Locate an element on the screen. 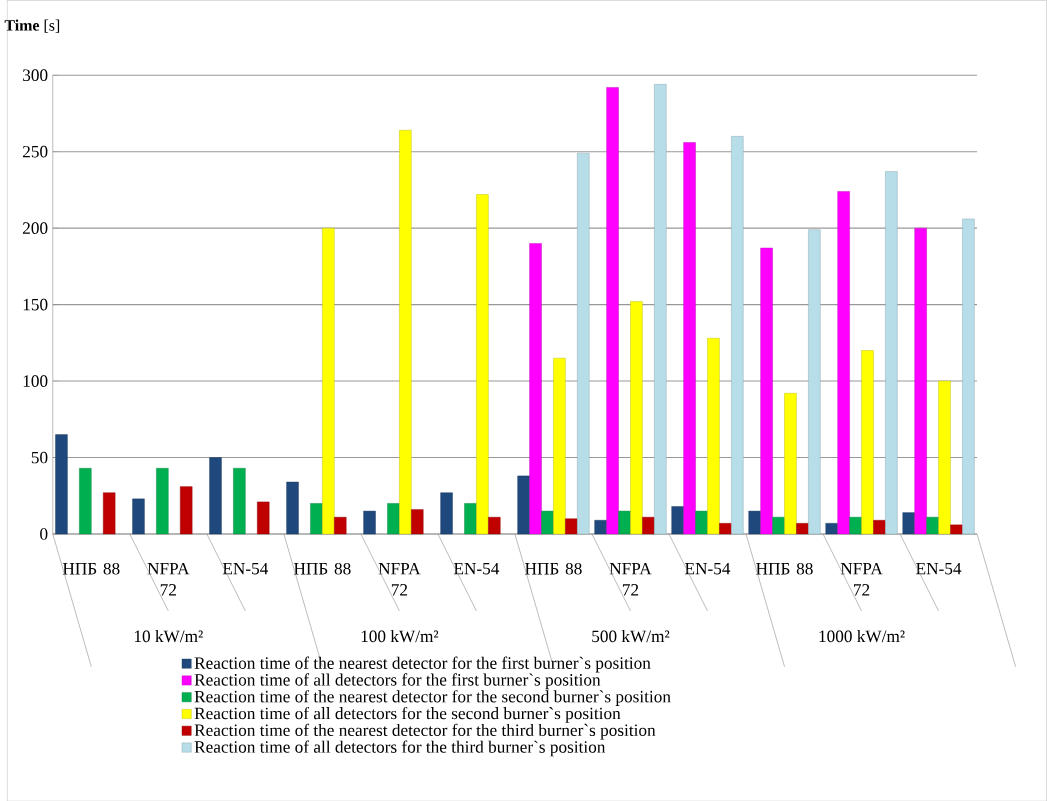 The height and width of the screenshot is (801, 1047). y-tick-label: 300 is located at coordinates (35, 75).